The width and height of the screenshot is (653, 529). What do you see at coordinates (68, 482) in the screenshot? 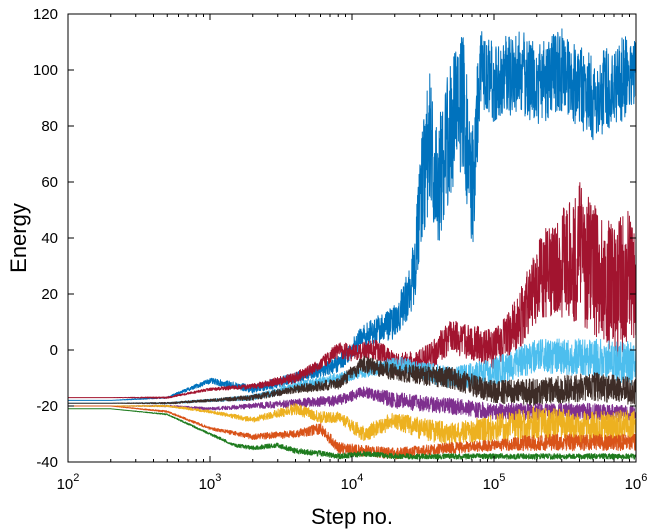
I see `x-tick-label: 10²` at bounding box center [68, 482].